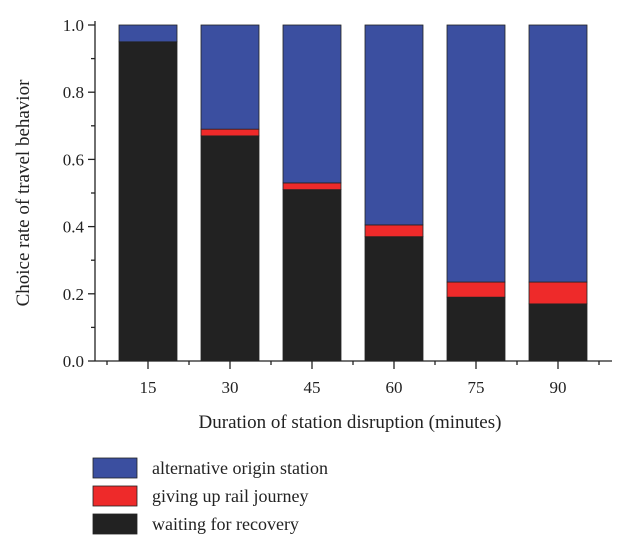  I want to click on x-tick-label-30: 30, so click(230, 387).